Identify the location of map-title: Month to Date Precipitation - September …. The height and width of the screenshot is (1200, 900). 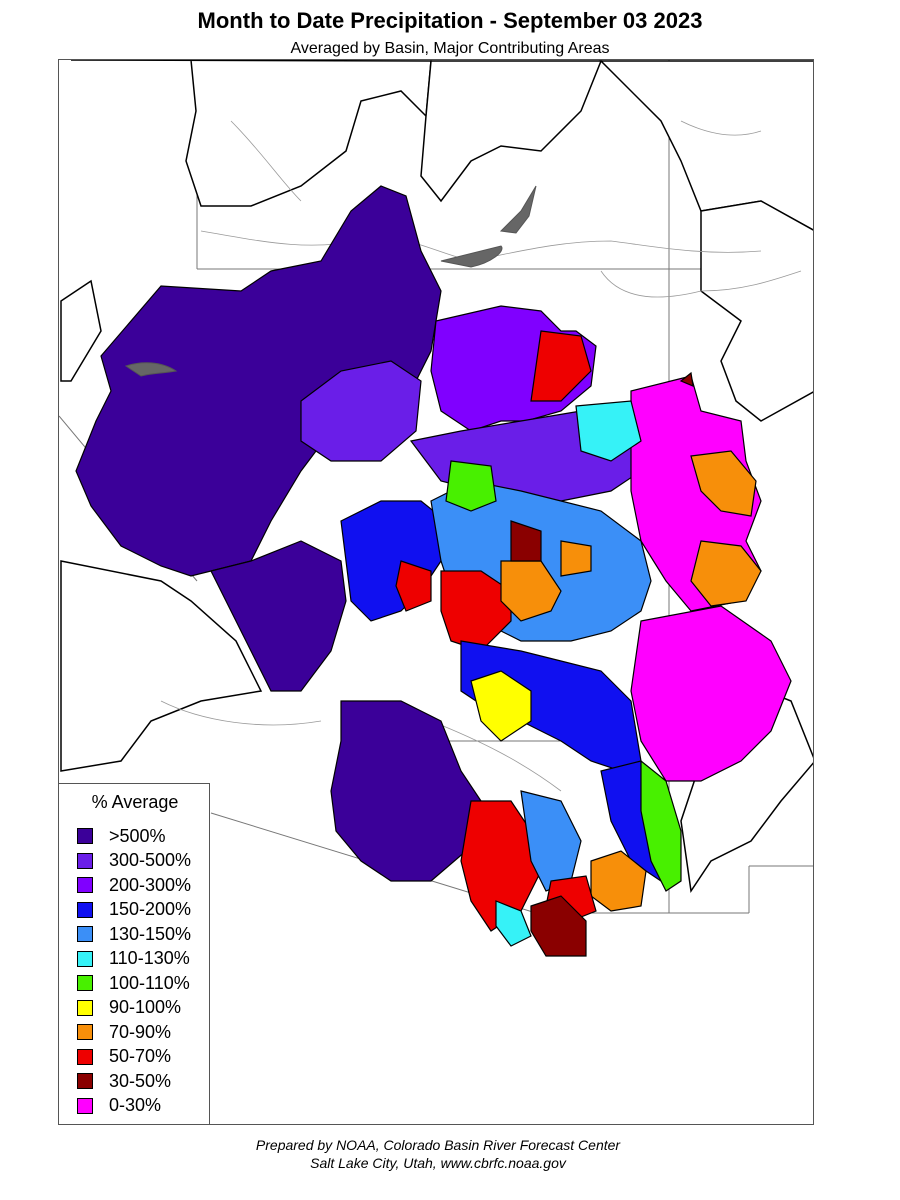
(450, 20).